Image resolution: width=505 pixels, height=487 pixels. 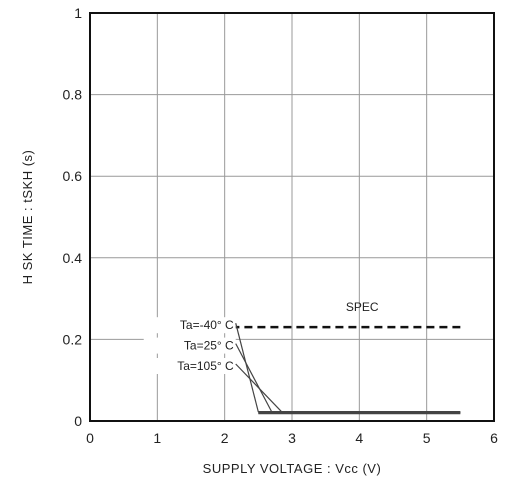 What do you see at coordinates (359, 413) in the screenshot?
I see `series-group` at bounding box center [359, 413].